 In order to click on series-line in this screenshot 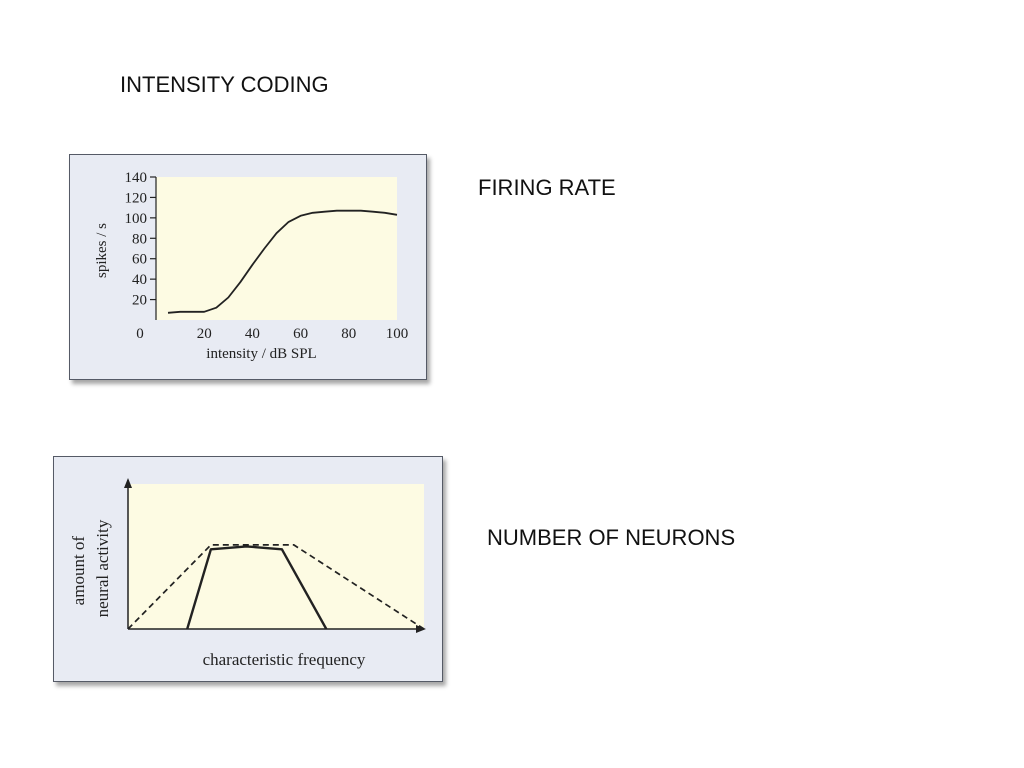, I will do `click(282, 261)`.